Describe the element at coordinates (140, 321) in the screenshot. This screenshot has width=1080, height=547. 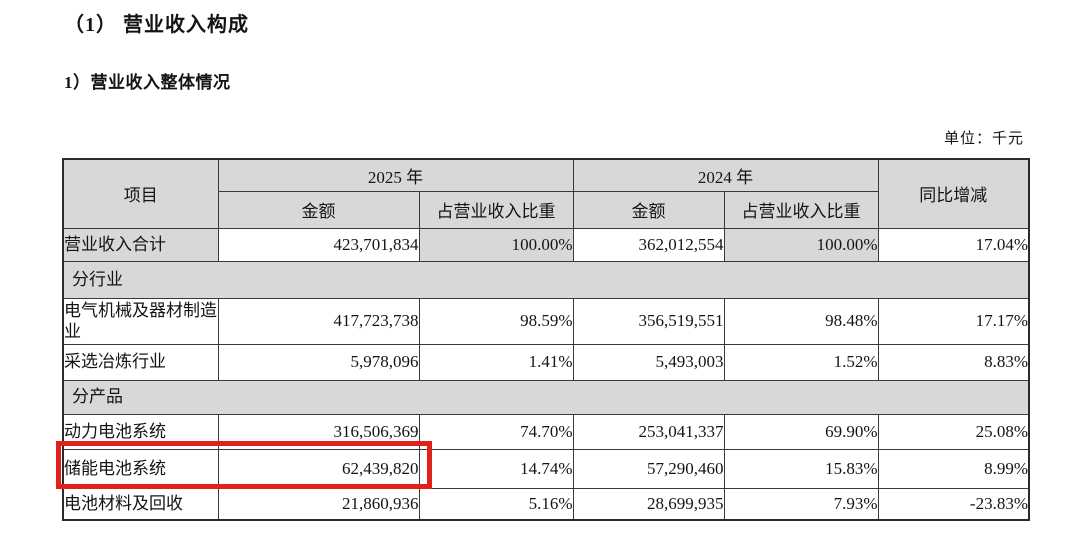
I see `row-label: 电气机械及器材制造业` at that location.